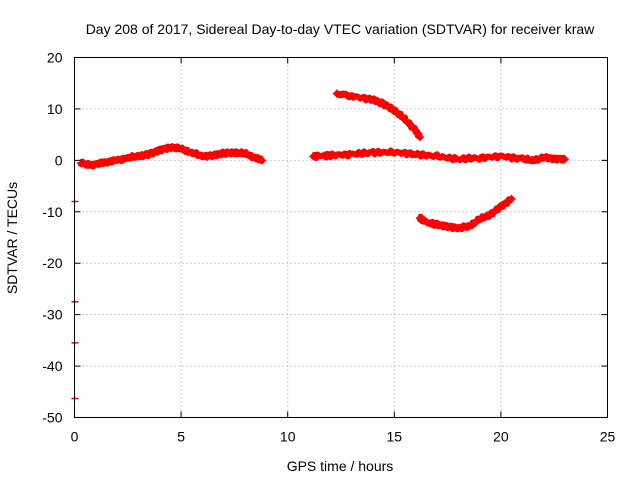  Describe the element at coordinates (55, 58) in the screenshot. I see `y-tick-label: 20` at that location.